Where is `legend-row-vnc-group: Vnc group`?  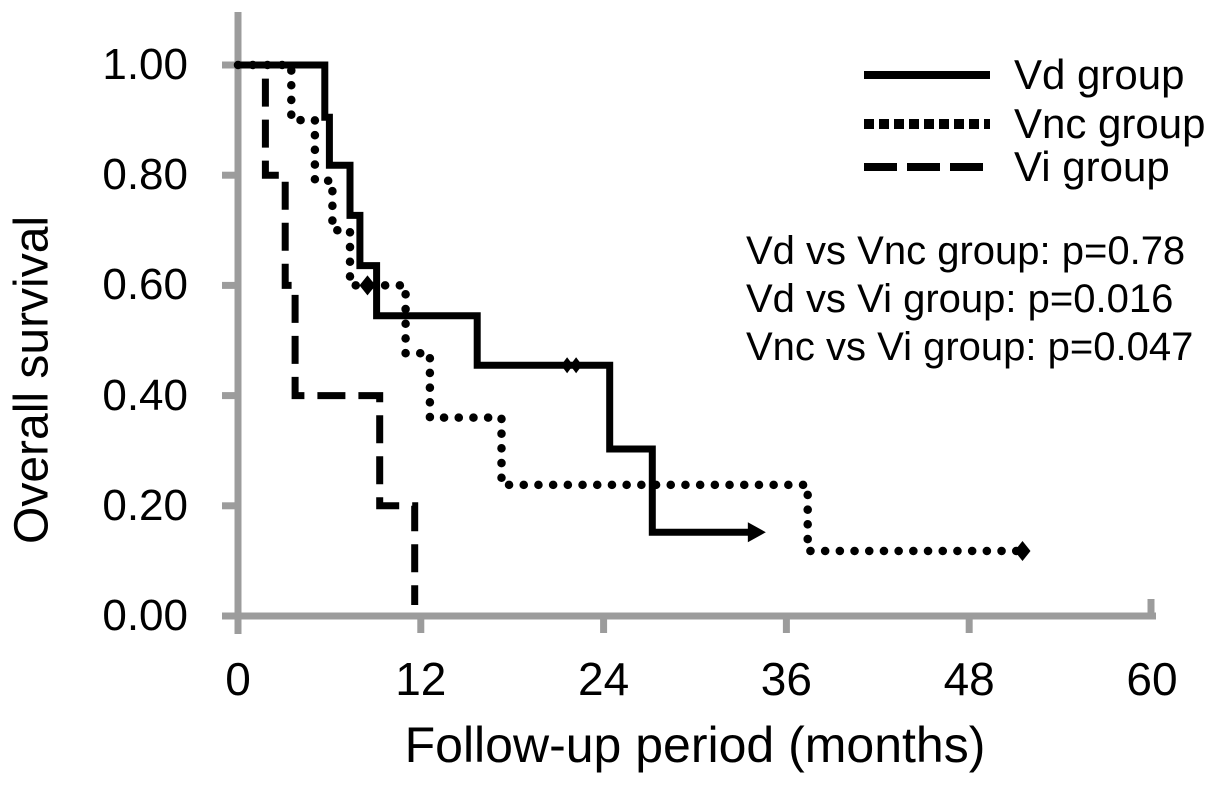
legend-row-vnc-group: Vnc group is located at coordinates (1033, 124).